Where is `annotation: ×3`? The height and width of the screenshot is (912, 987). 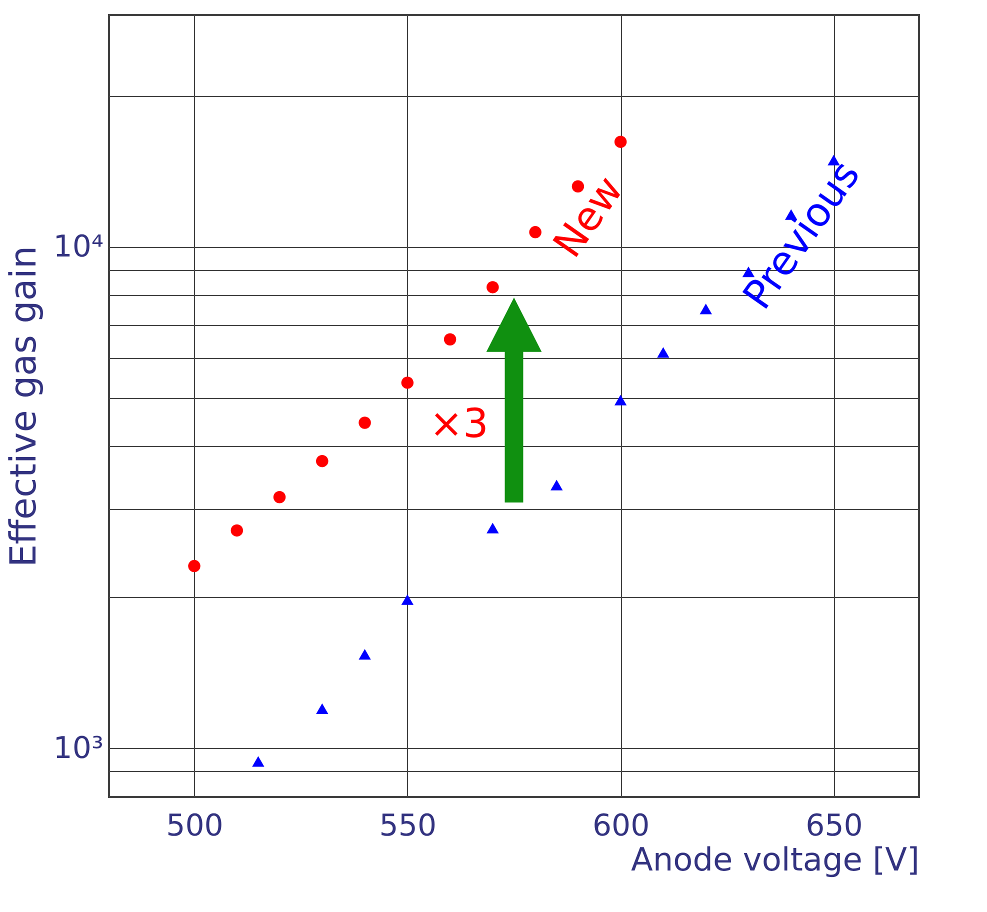 annotation: ×3 is located at coordinates (459, 424).